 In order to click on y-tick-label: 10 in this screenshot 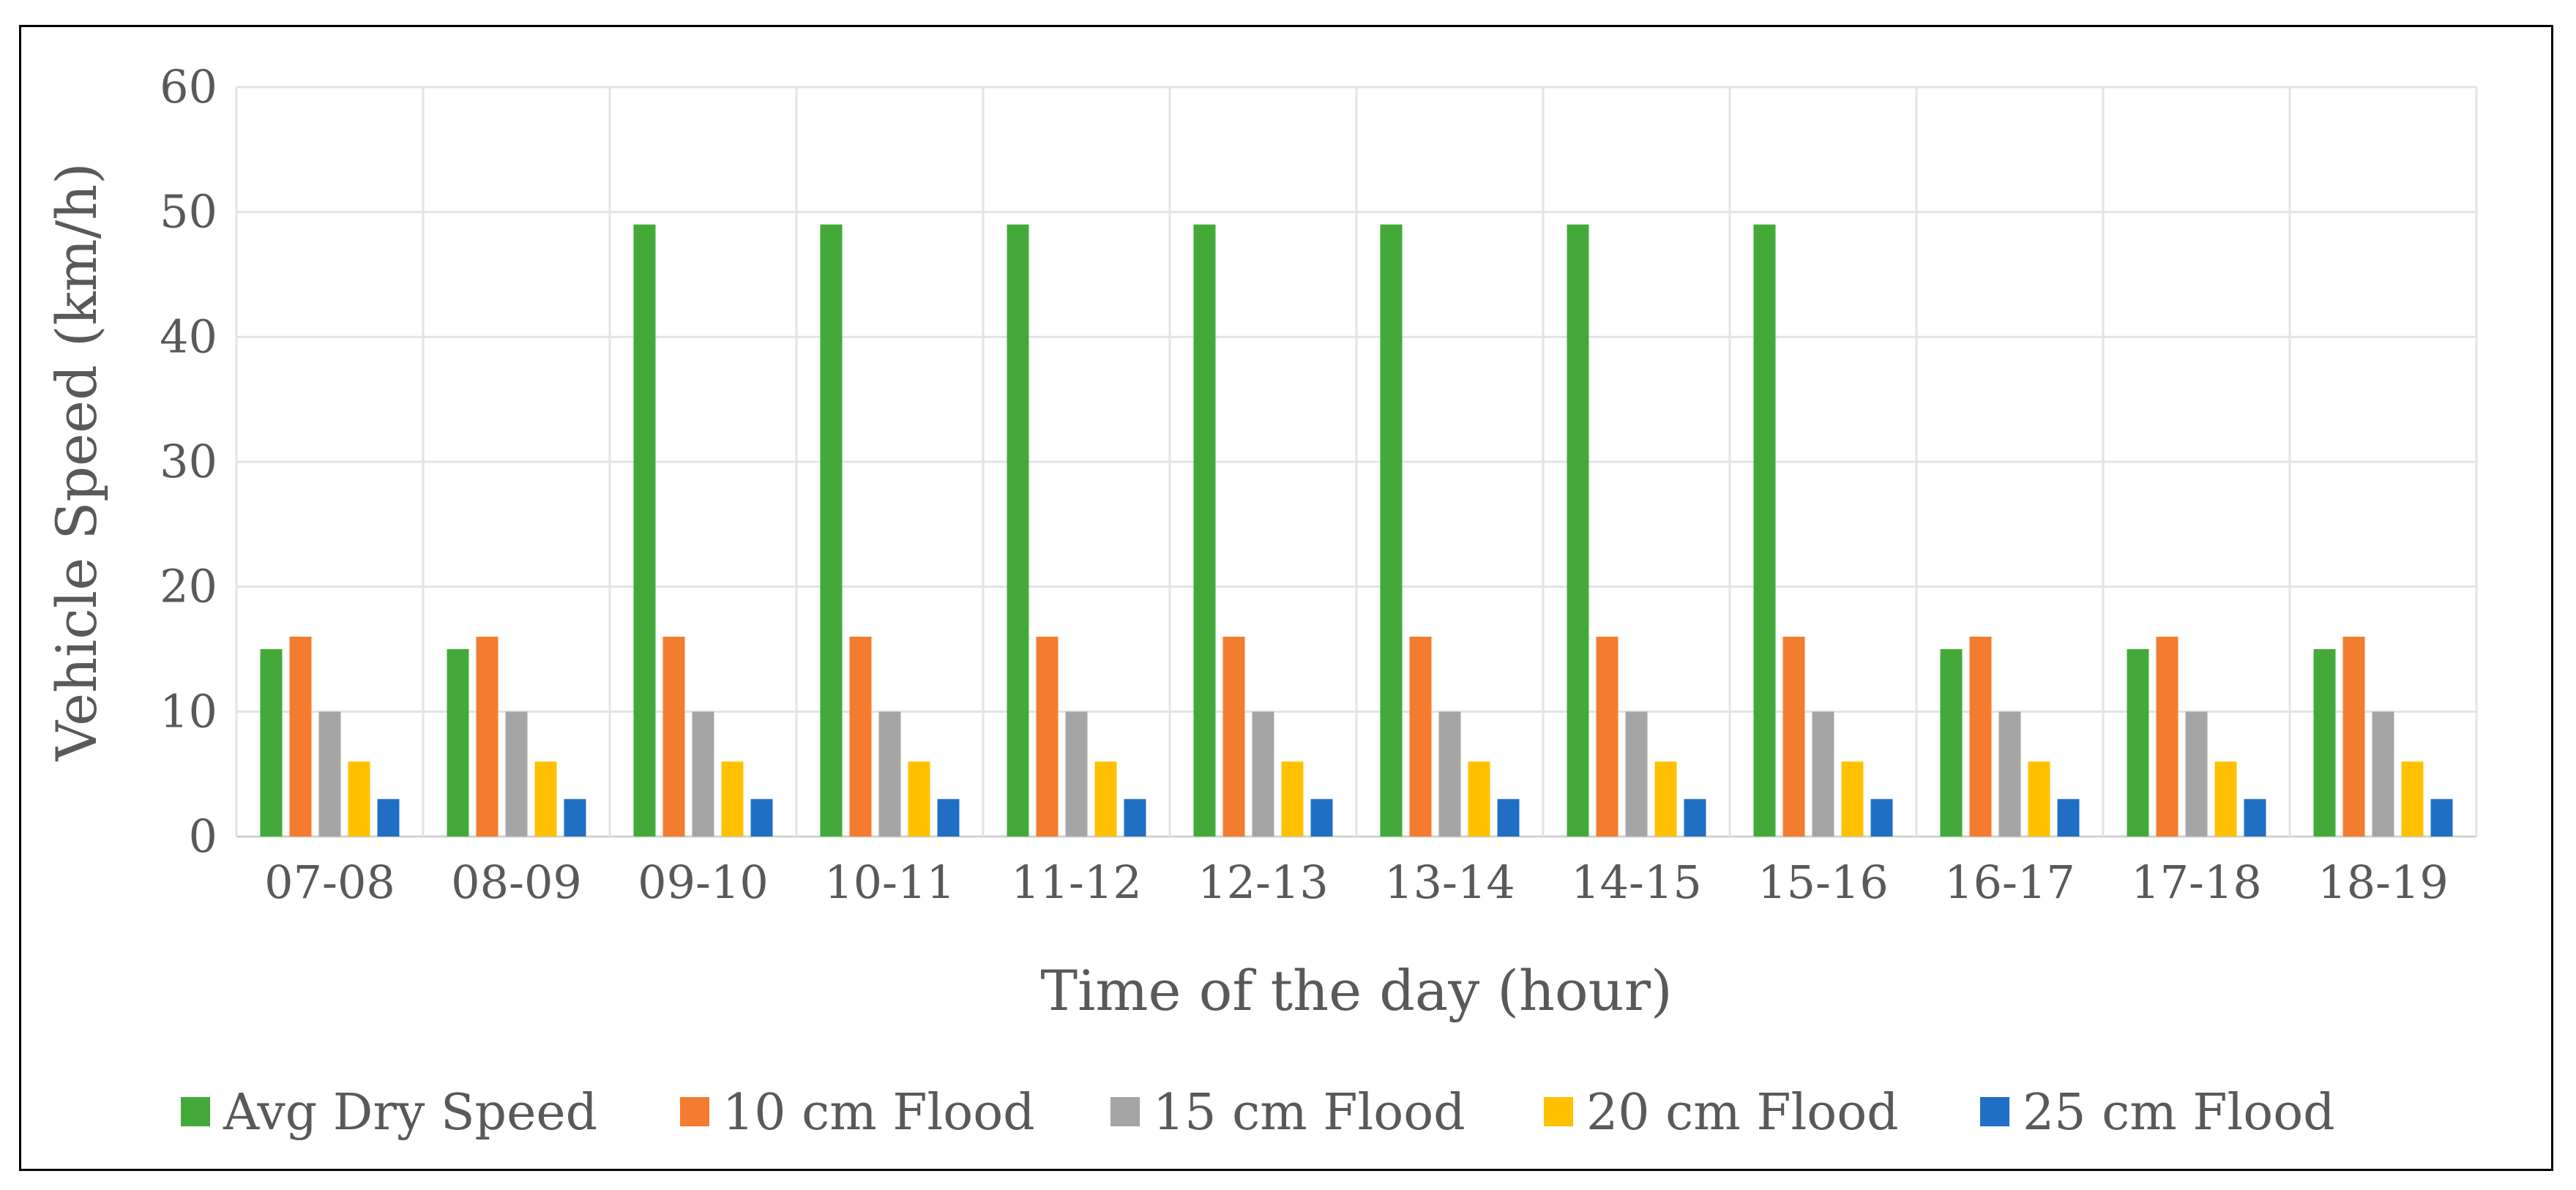, I will do `click(188, 711)`.